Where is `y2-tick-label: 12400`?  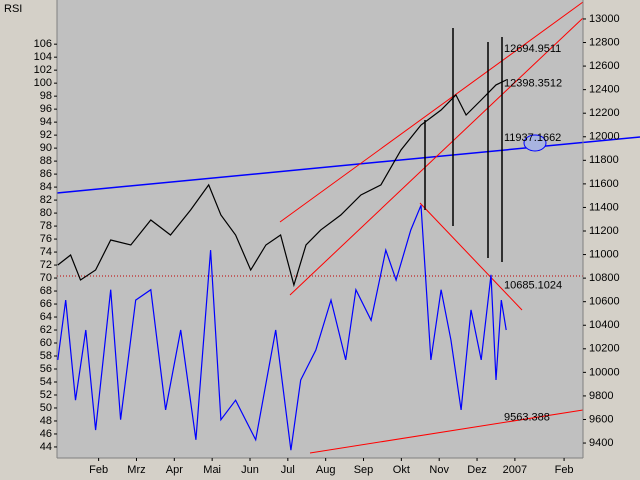 y2-tick-label: 12400 is located at coordinates (604, 90).